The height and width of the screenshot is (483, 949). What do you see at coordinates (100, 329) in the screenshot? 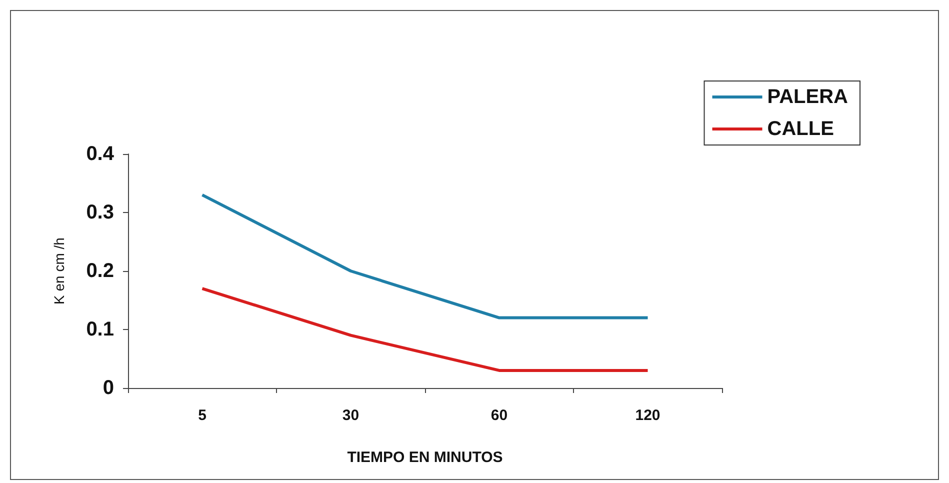
I see `y-tick-label: 0.1` at bounding box center [100, 329].